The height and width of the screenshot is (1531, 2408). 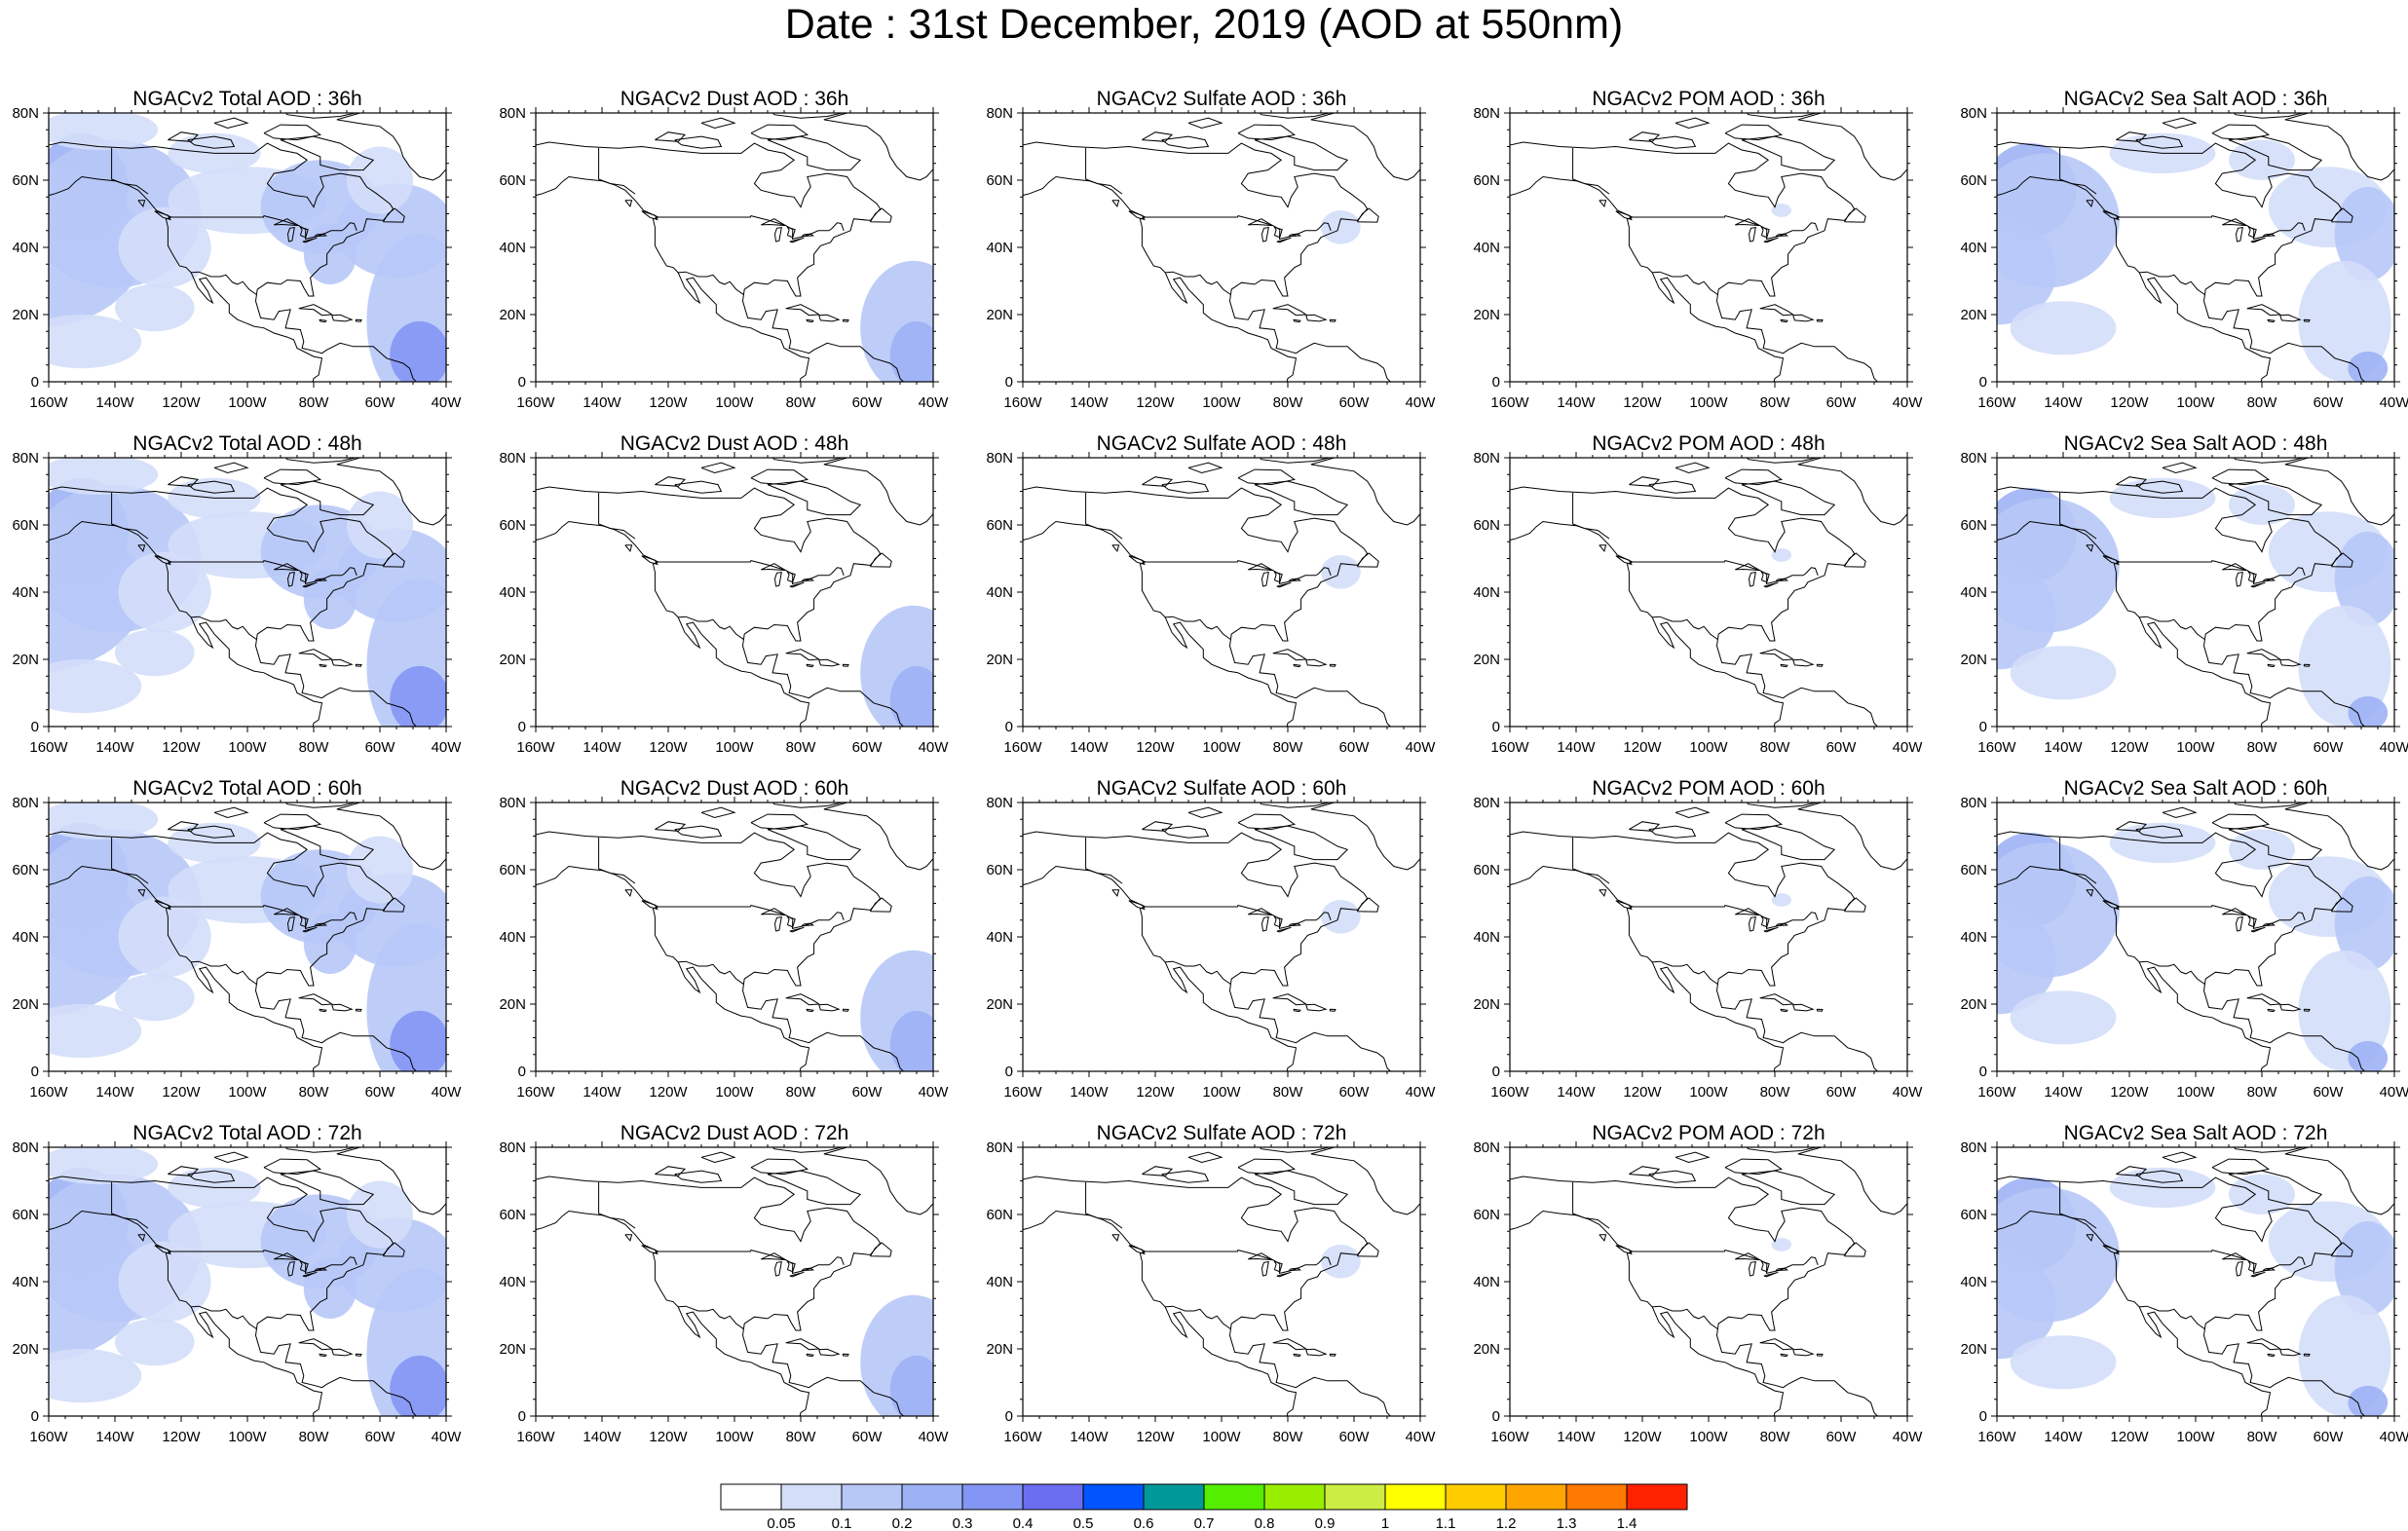 I want to click on y-tick-label: 20N, so click(x=1486, y=315).